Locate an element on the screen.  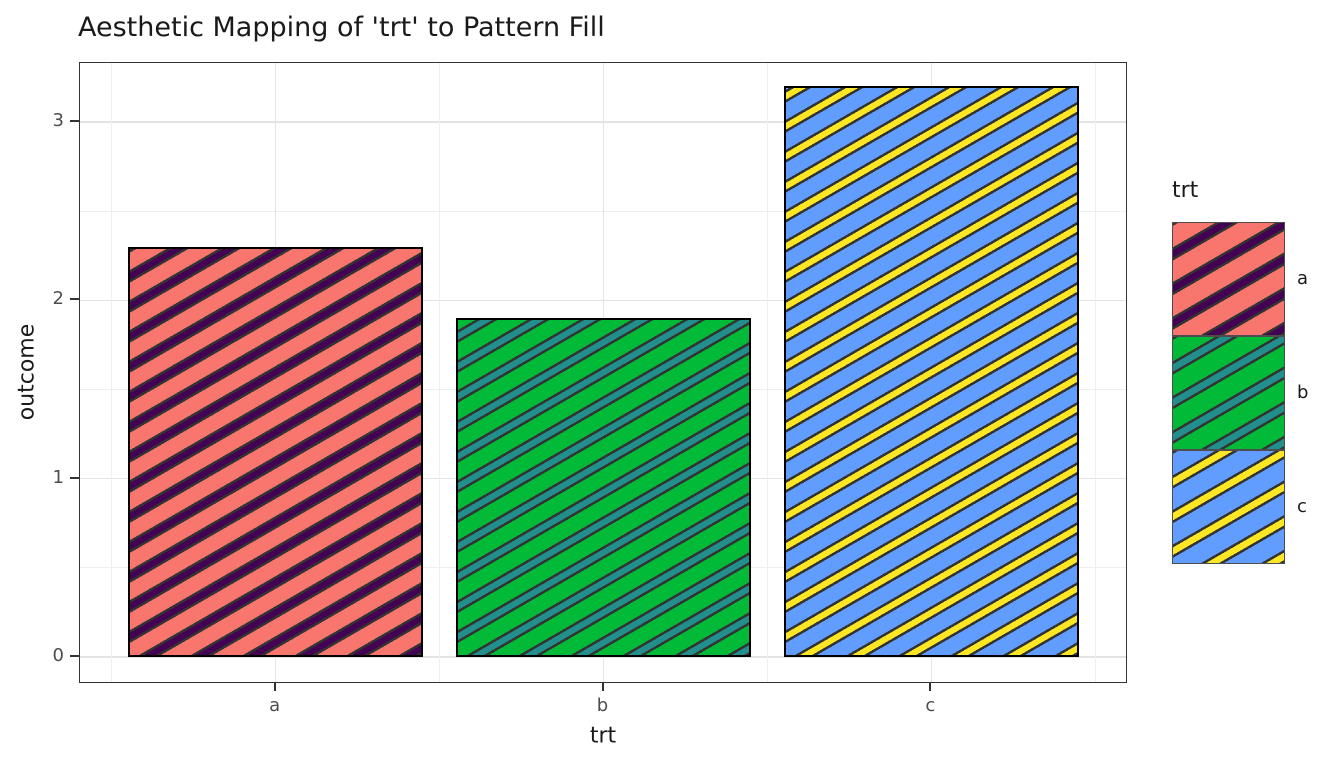
legend-key-b is located at coordinates (1228, 393).